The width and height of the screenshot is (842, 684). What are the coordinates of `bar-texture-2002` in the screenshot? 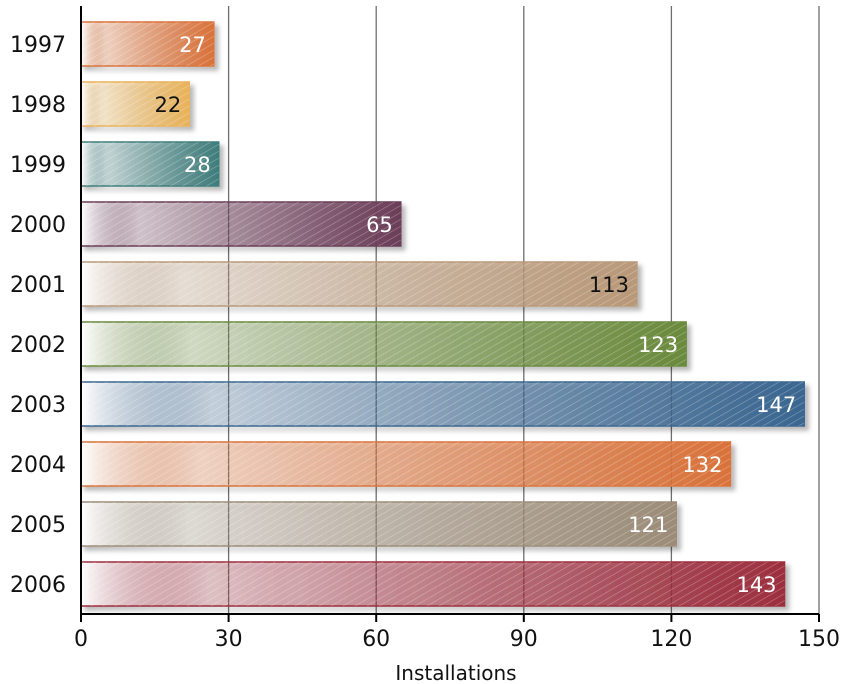 It's located at (384, 344).